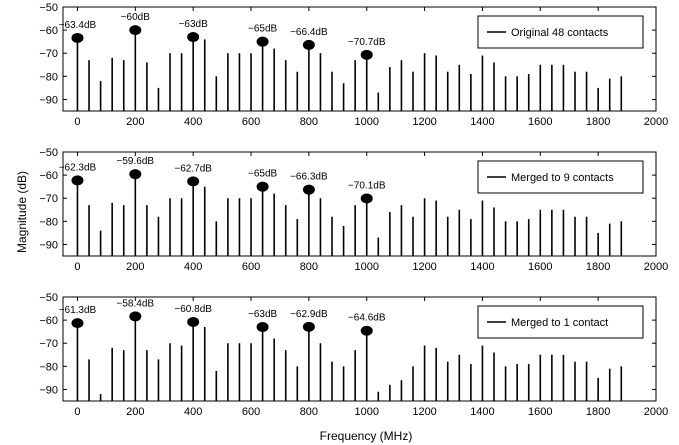 The width and height of the screenshot is (679, 445). What do you see at coordinates (77, 412) in the screenshot?
I see `panel-3-x-tick-label: 0` at bounding box center [77, 412].